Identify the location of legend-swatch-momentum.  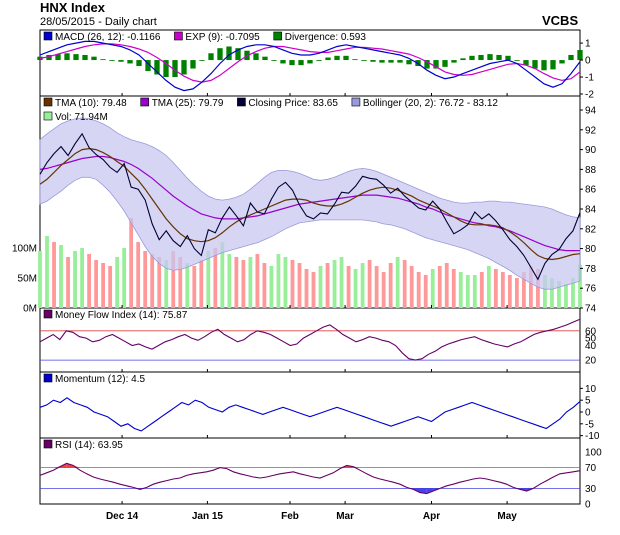
(48, 378).